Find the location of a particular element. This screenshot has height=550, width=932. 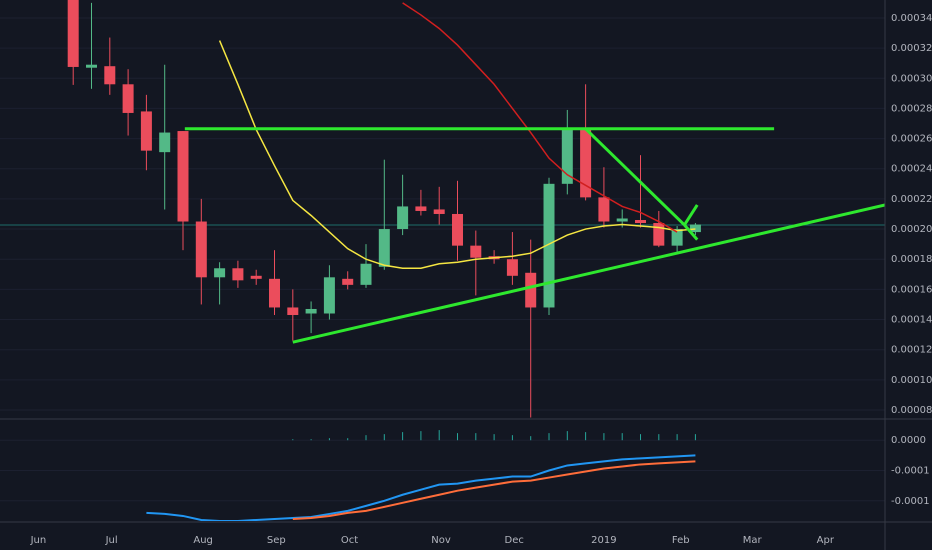

y-tick-label: 0.0002800 is located at coordinates (911, 108).